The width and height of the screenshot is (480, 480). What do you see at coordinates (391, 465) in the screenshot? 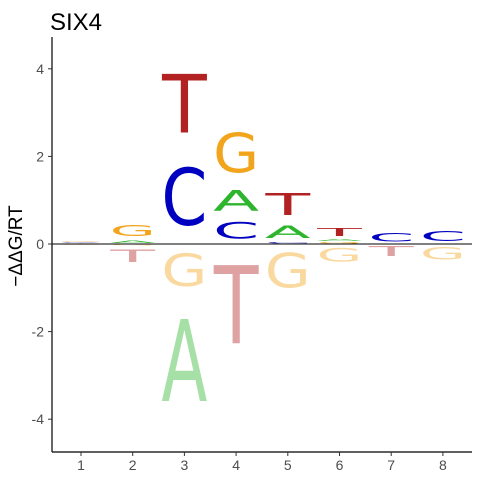
I see `x-tick-label: 7` at bounding box center [391, 465].